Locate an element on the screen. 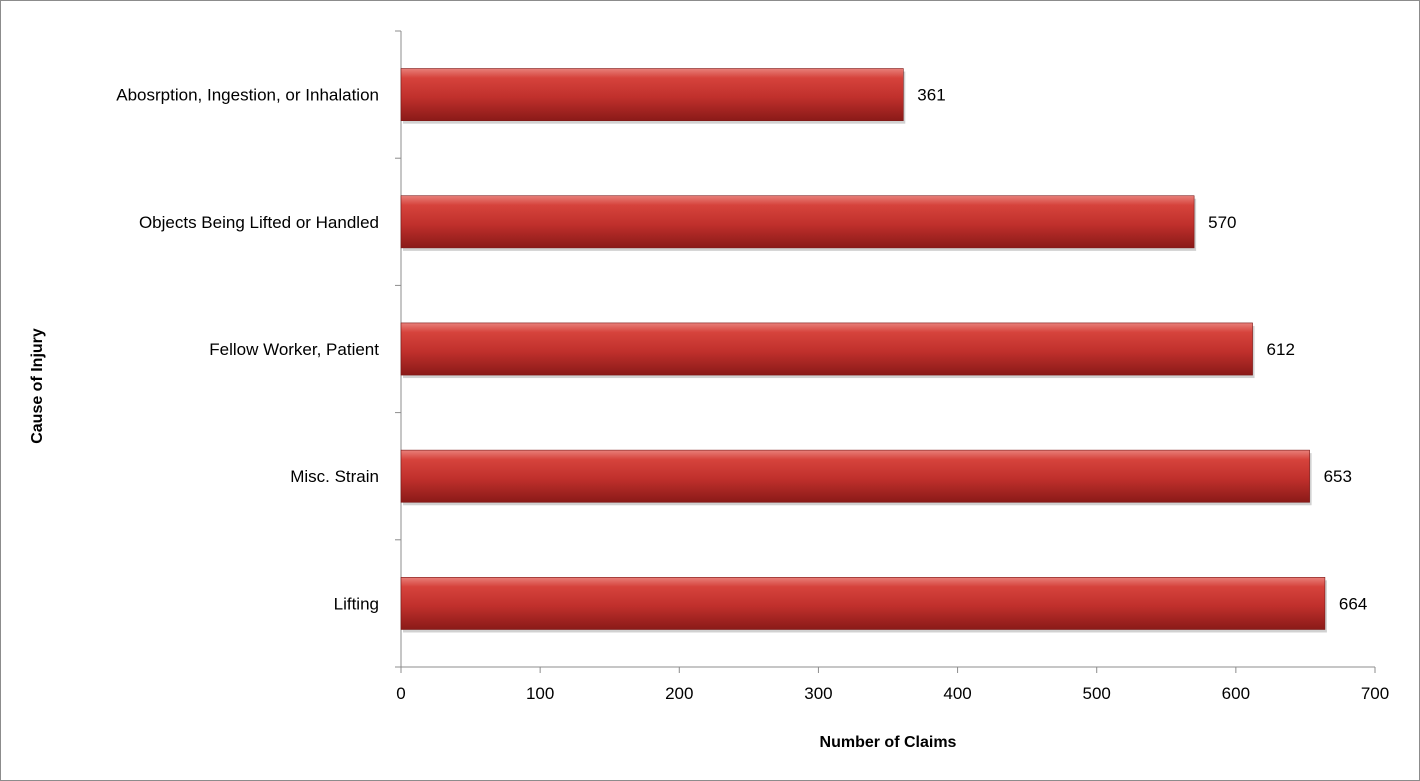  x-tick-label: 600 is located at coordinates (1236, 693).